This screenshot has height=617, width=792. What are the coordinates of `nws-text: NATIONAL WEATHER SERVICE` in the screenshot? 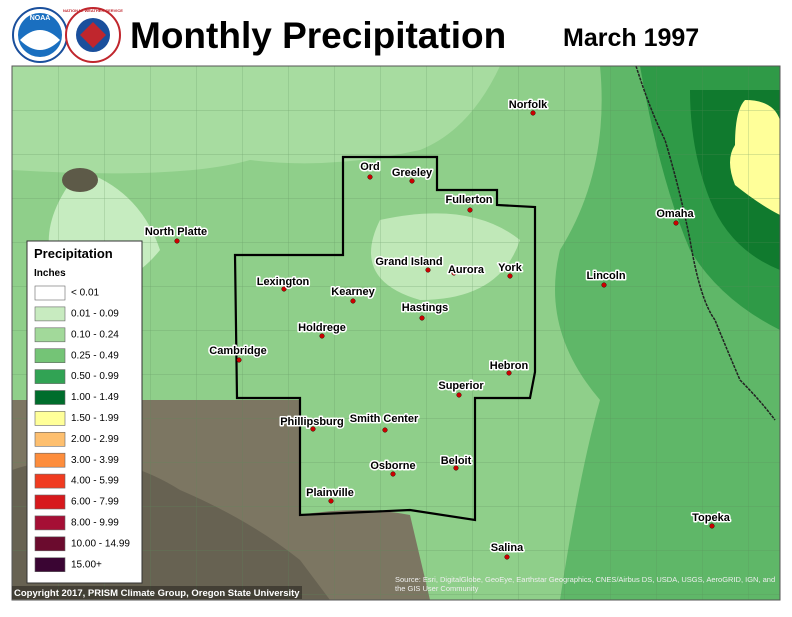 It's located at (93, 10).